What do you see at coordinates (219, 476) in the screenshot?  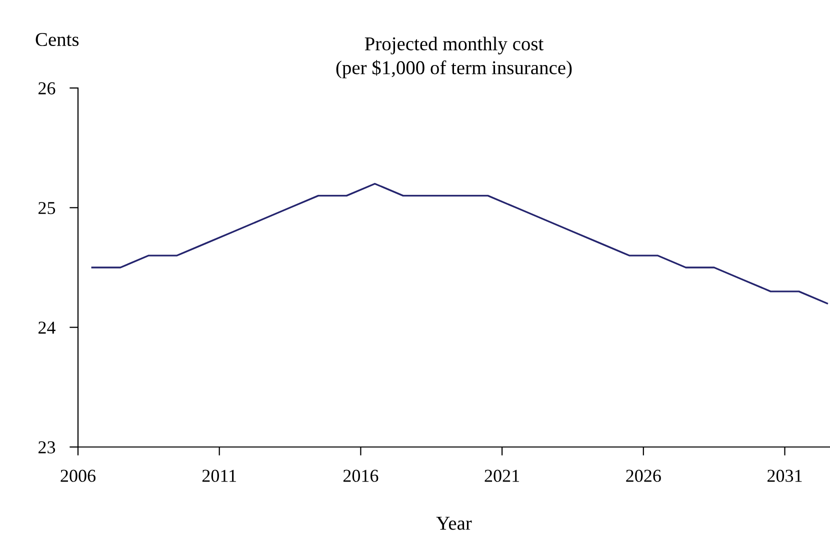 I see `x-tick-label: 2011` at bounding box center [219, 476].